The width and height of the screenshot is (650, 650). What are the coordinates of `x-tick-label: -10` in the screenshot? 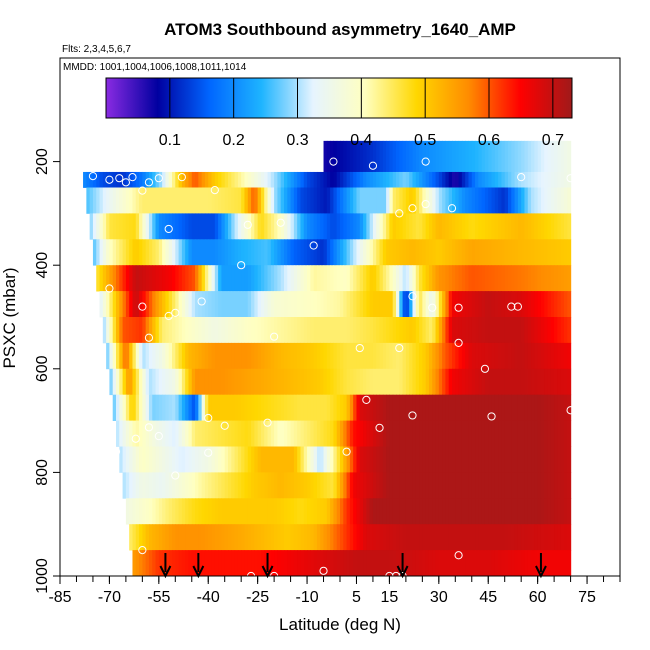 It's located at (306, 597).